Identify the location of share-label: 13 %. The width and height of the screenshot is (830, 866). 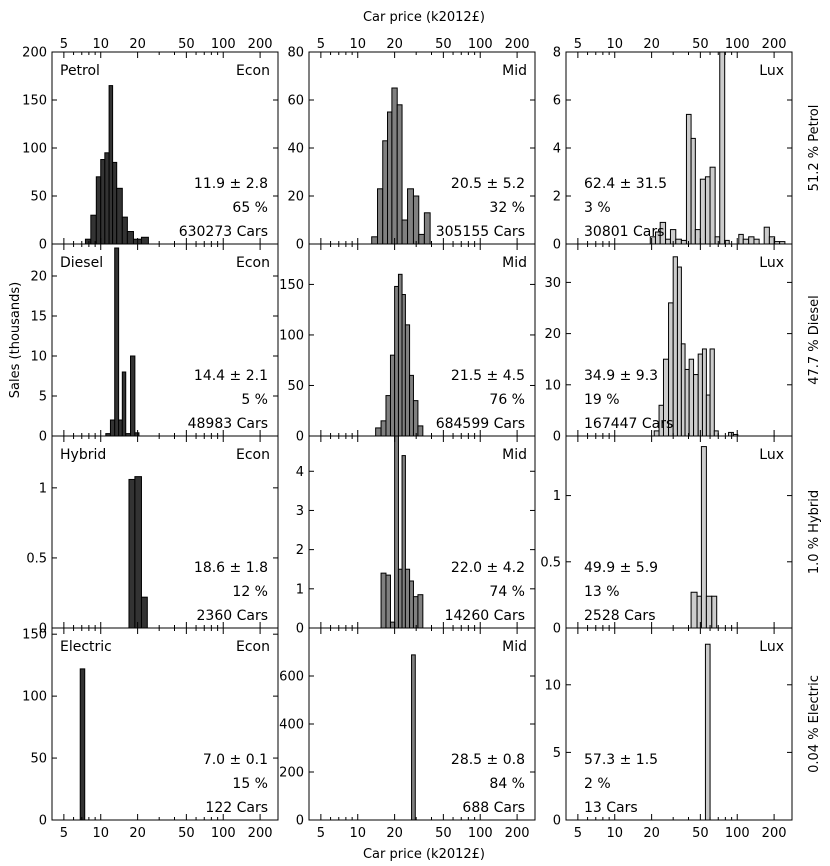
(602, 592).